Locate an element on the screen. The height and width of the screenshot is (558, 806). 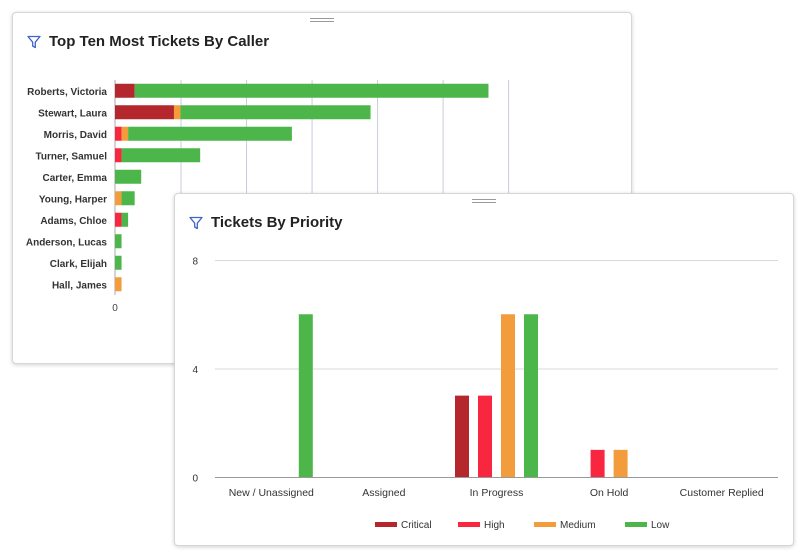
category-label: Adams, Chloe is located at coordinates (73, 221).